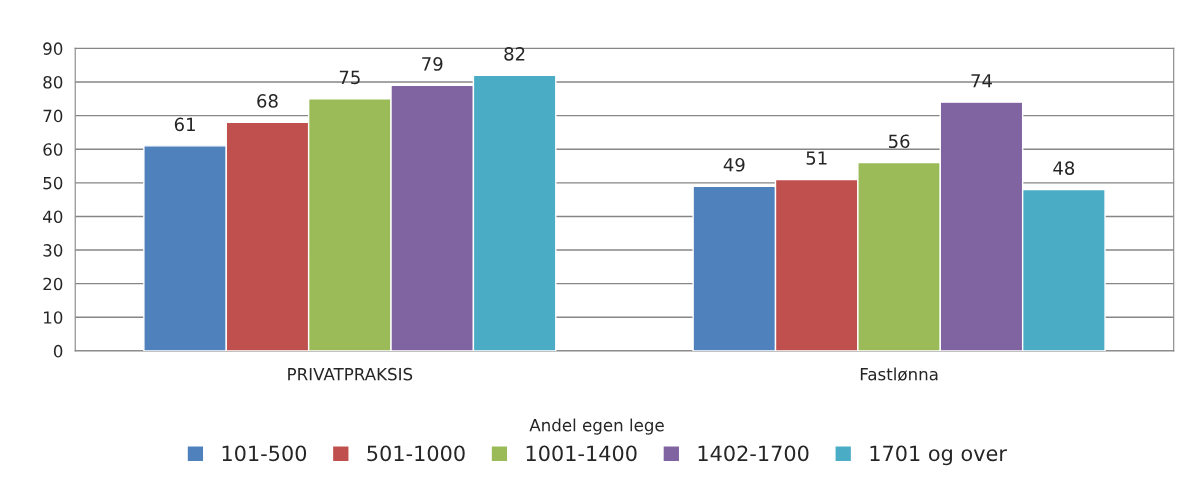  I want to click on data-label: 61, so click(184, 124).